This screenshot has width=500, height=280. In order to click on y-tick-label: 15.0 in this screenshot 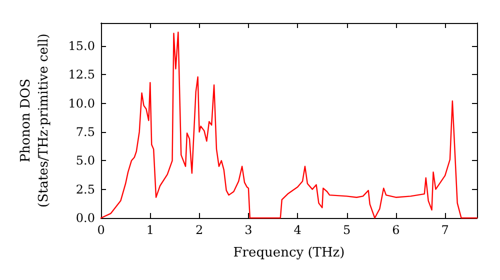, I will do `click(81, 45)`.